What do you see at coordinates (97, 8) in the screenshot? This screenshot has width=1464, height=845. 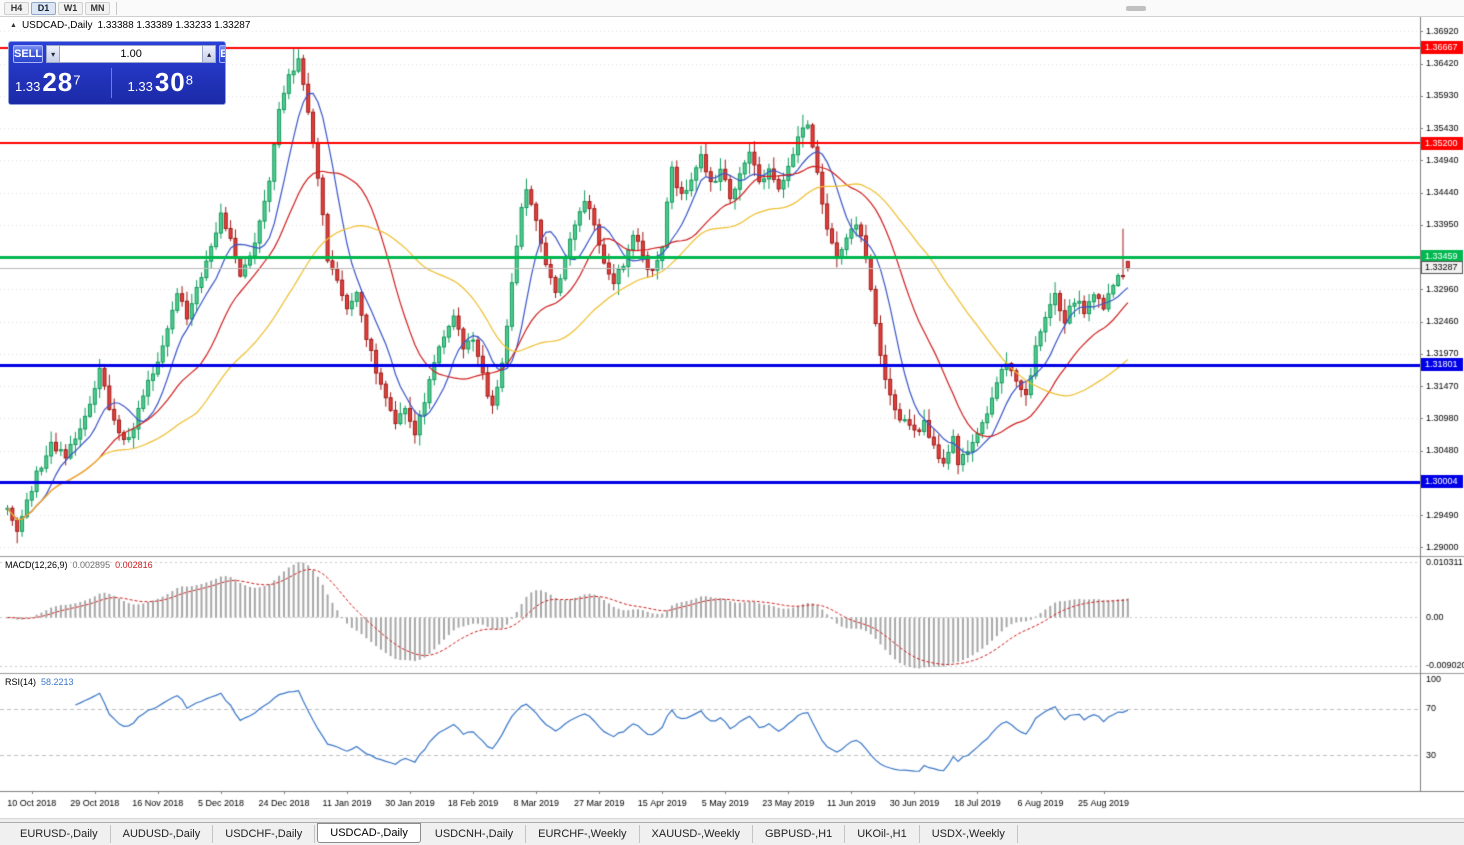 I see `timeframe-button-mn: MN` at bounding box center [97, 8].